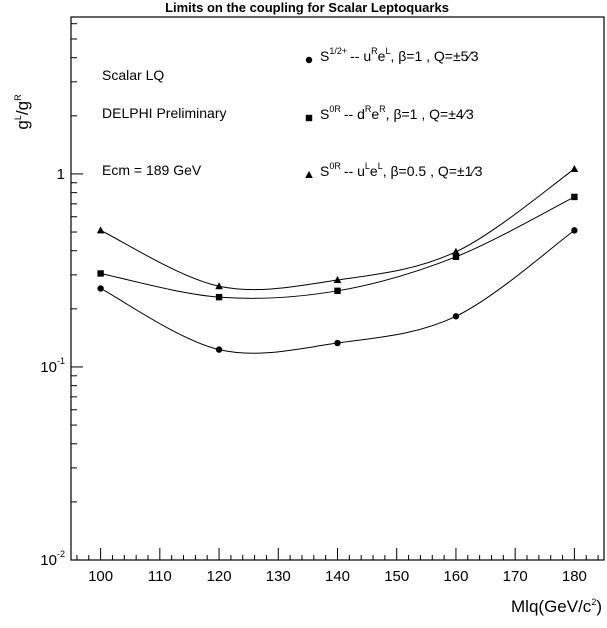  I want to click on y-axis-label: gL/gR, so click(22, 112).